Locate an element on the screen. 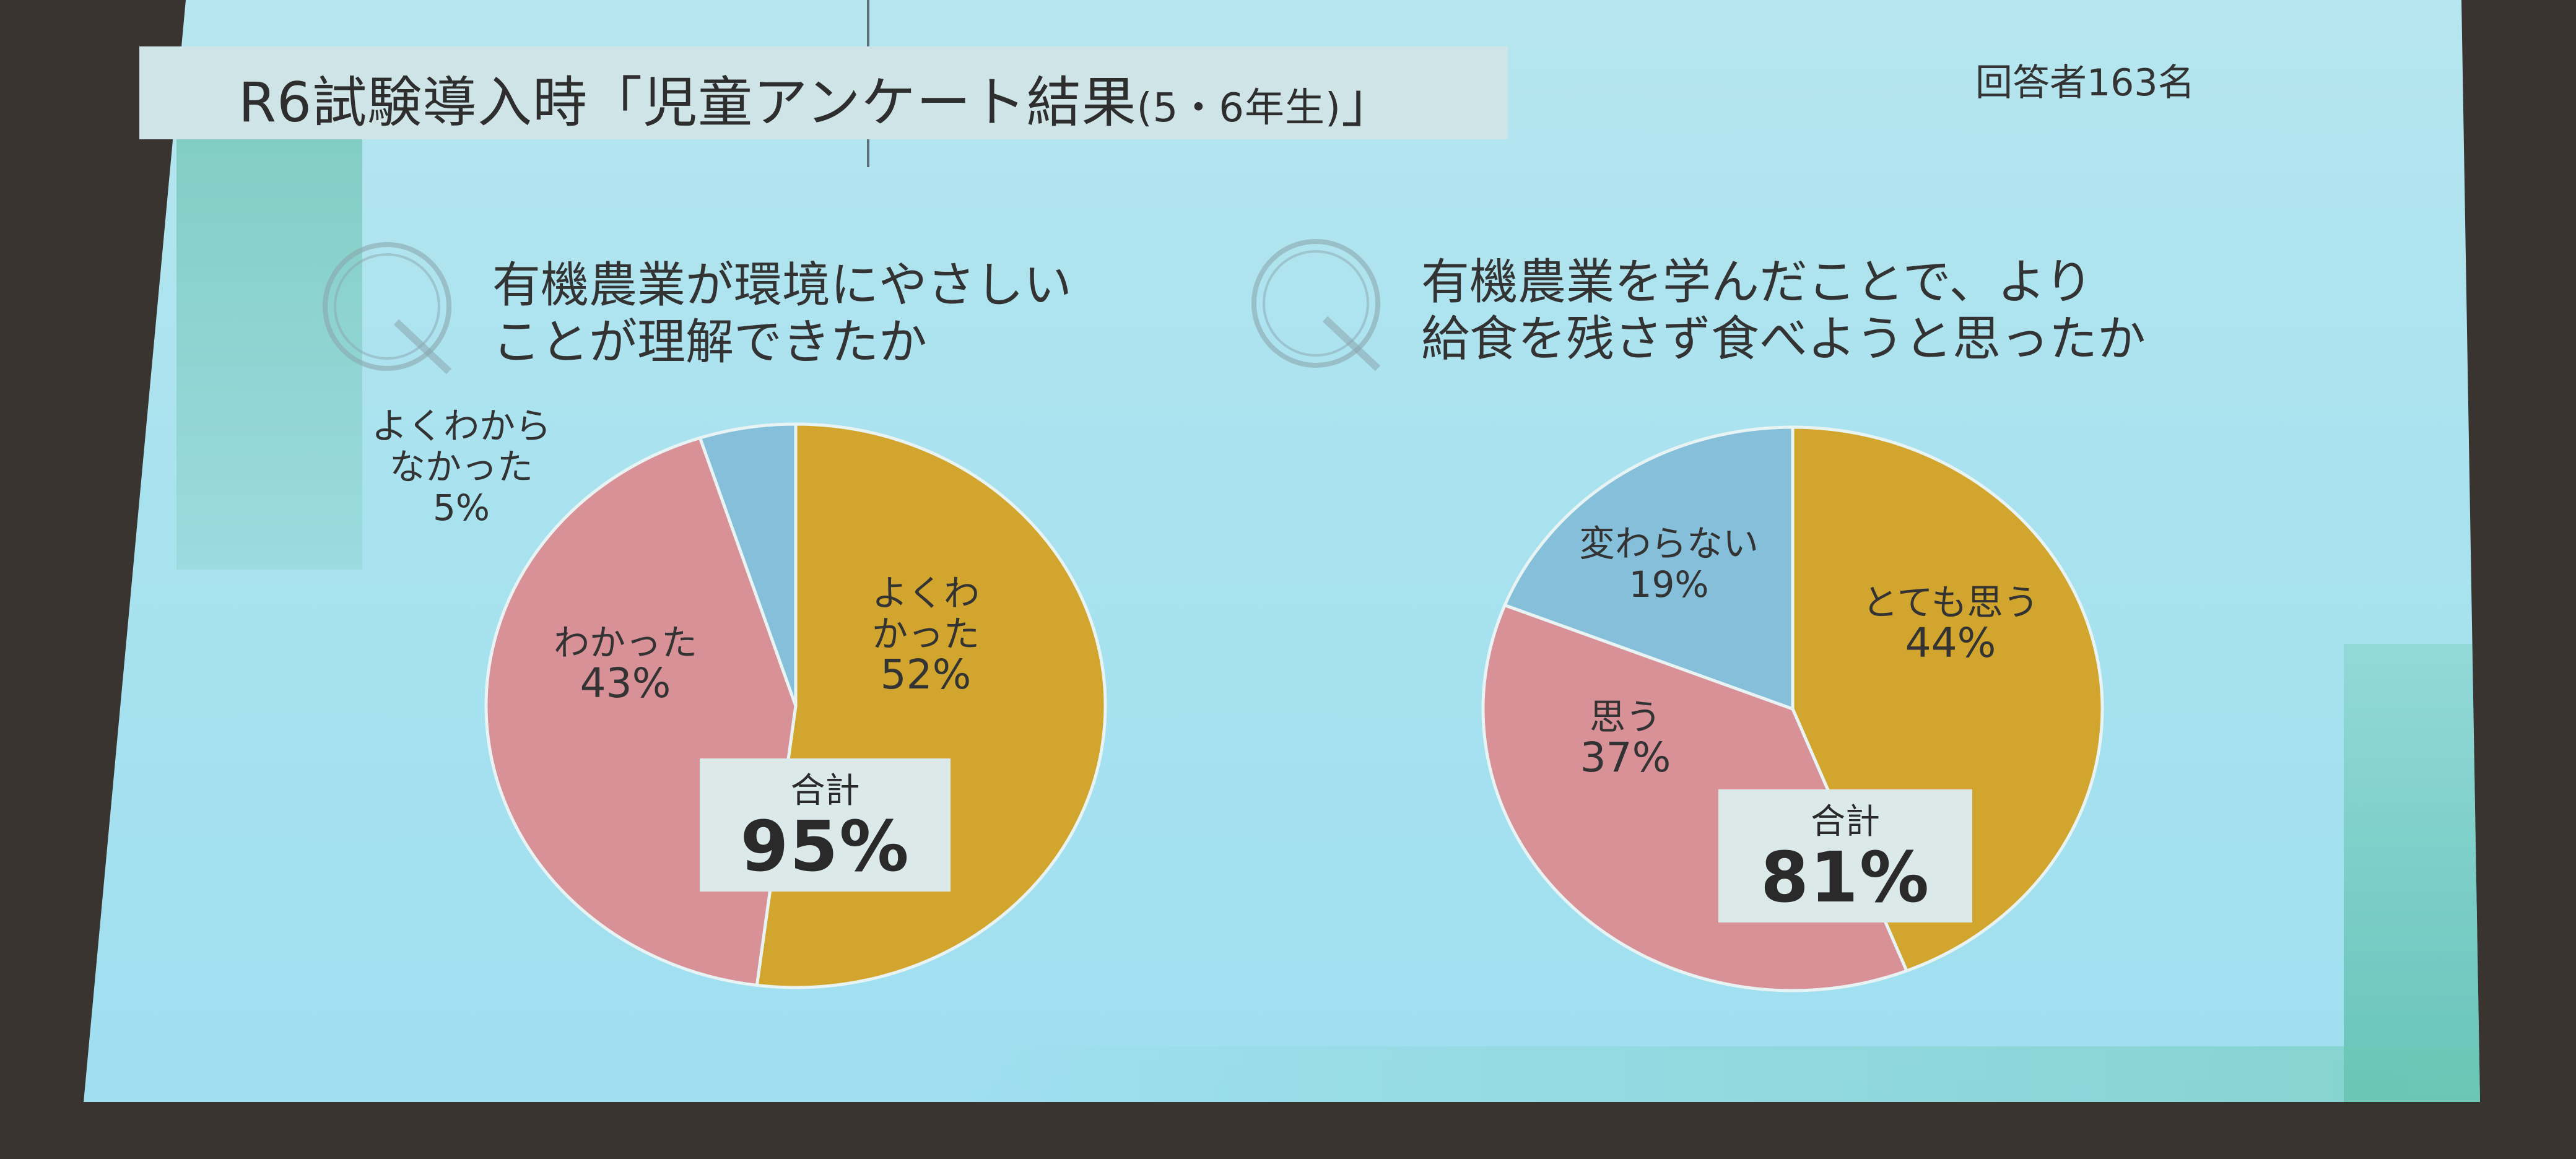 The width and height of the screenshot is (2576, 1159). question-1-line2: ことが理解できたか is located at coordinates (710, 342).